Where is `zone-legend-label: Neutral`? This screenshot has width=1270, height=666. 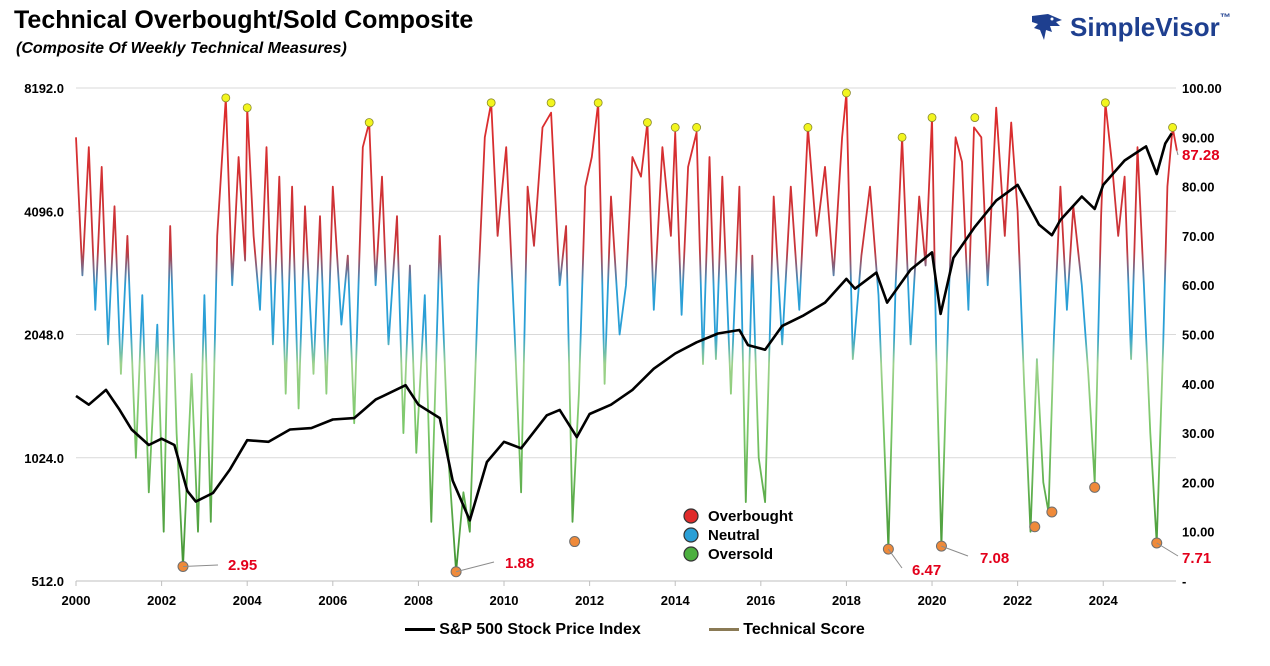
zone-legend-label: Neutral is located at coordinates (734, 535).